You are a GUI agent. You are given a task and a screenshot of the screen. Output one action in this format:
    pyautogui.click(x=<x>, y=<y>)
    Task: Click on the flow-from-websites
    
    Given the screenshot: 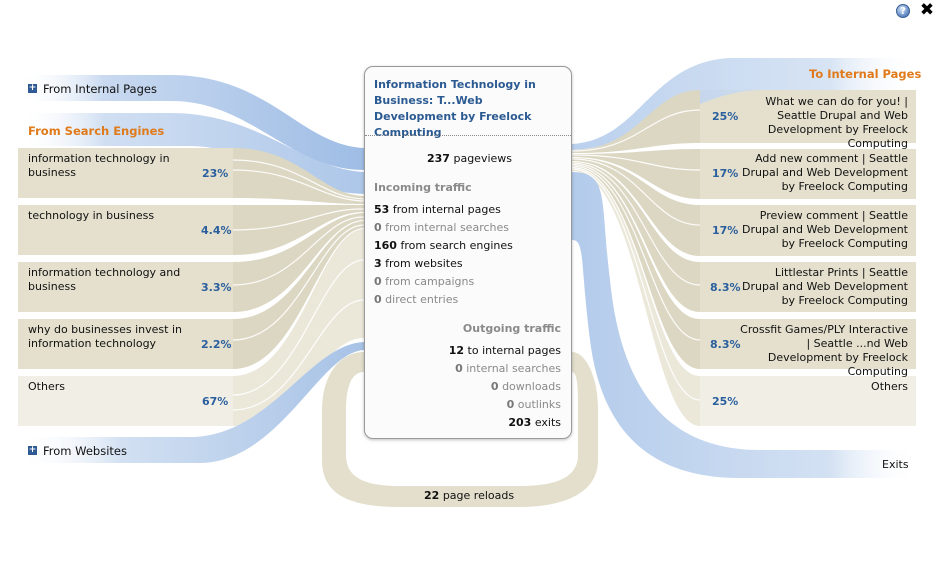 What is the action you would take?
    pyautogui.click(x=191, y=402)
    